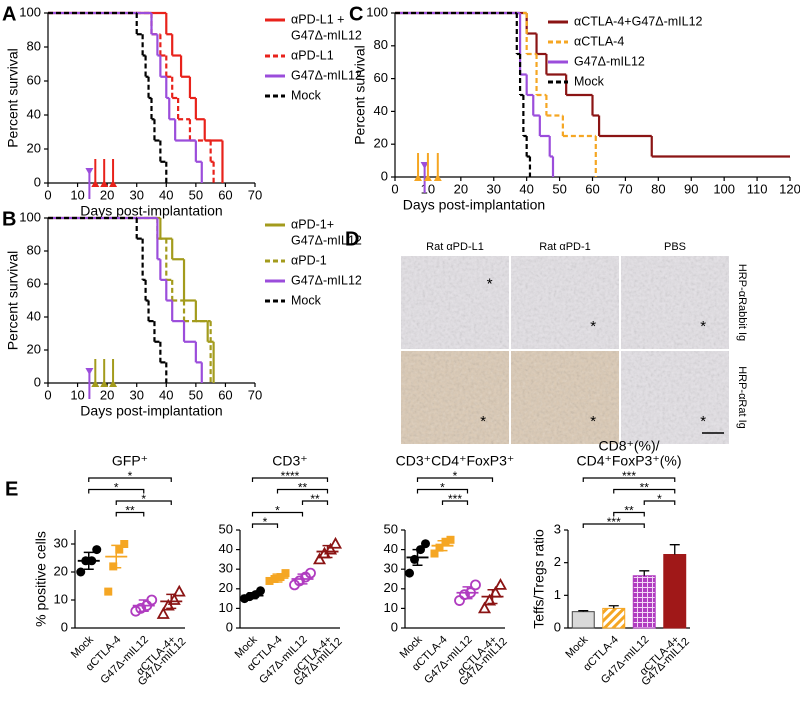  Describe the element at coordinates (742, 302) in the screenshot. I see `row-label: HRP-αRabbit Ig` at that location.